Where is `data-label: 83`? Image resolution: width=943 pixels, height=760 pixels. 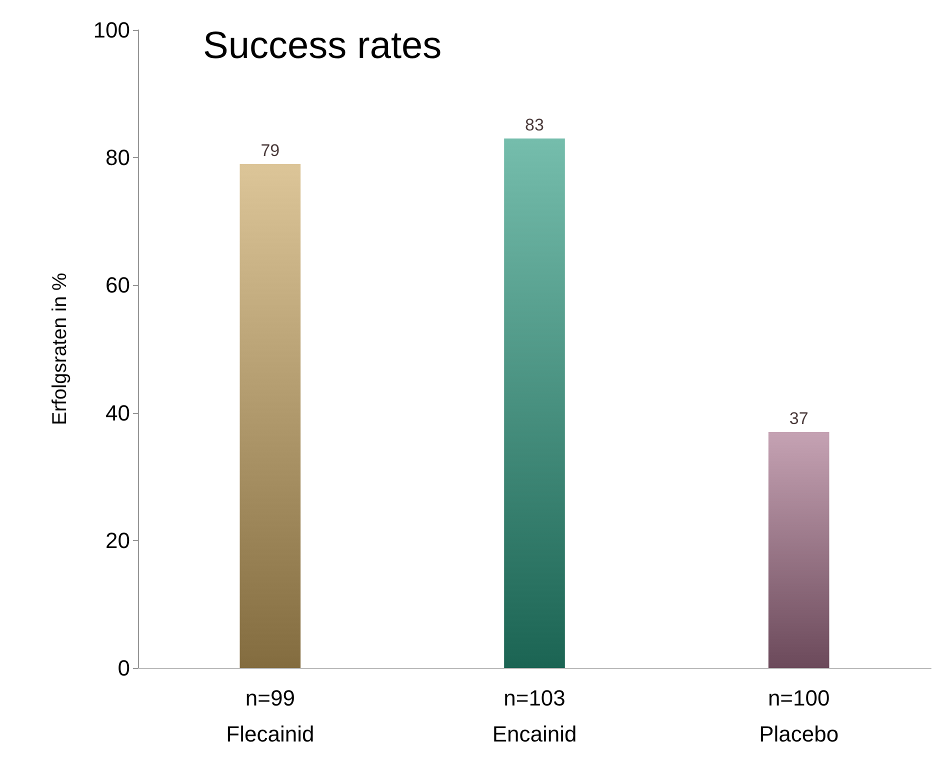
data-label: 83 is located at coordinates (534, 124).